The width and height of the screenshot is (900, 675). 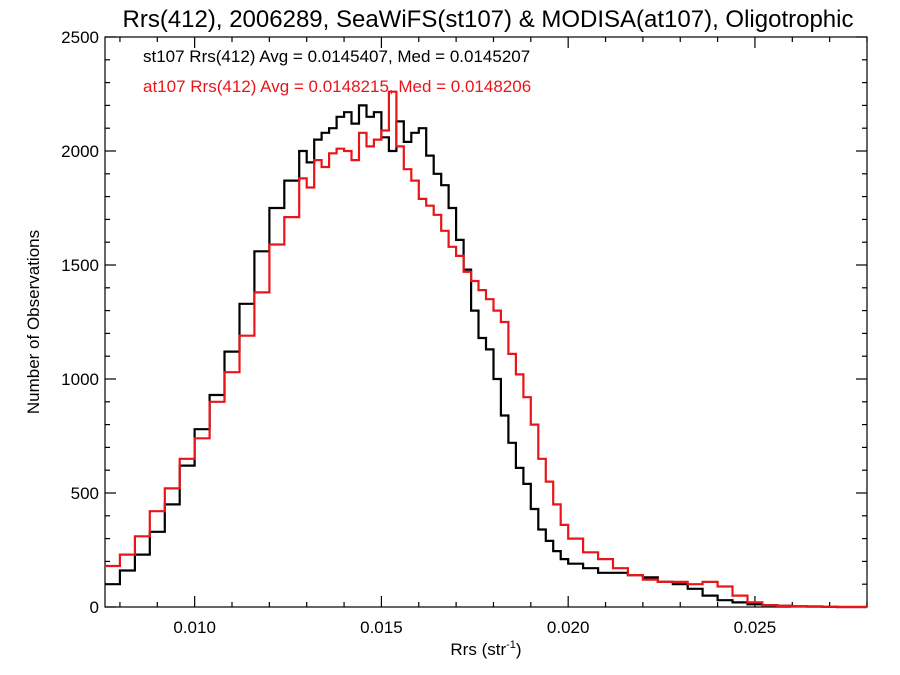 What do you see at coordinates (80, 265) in the screenshot?
I see `y-tick-label: 1500` at bounding box center [80, 265].